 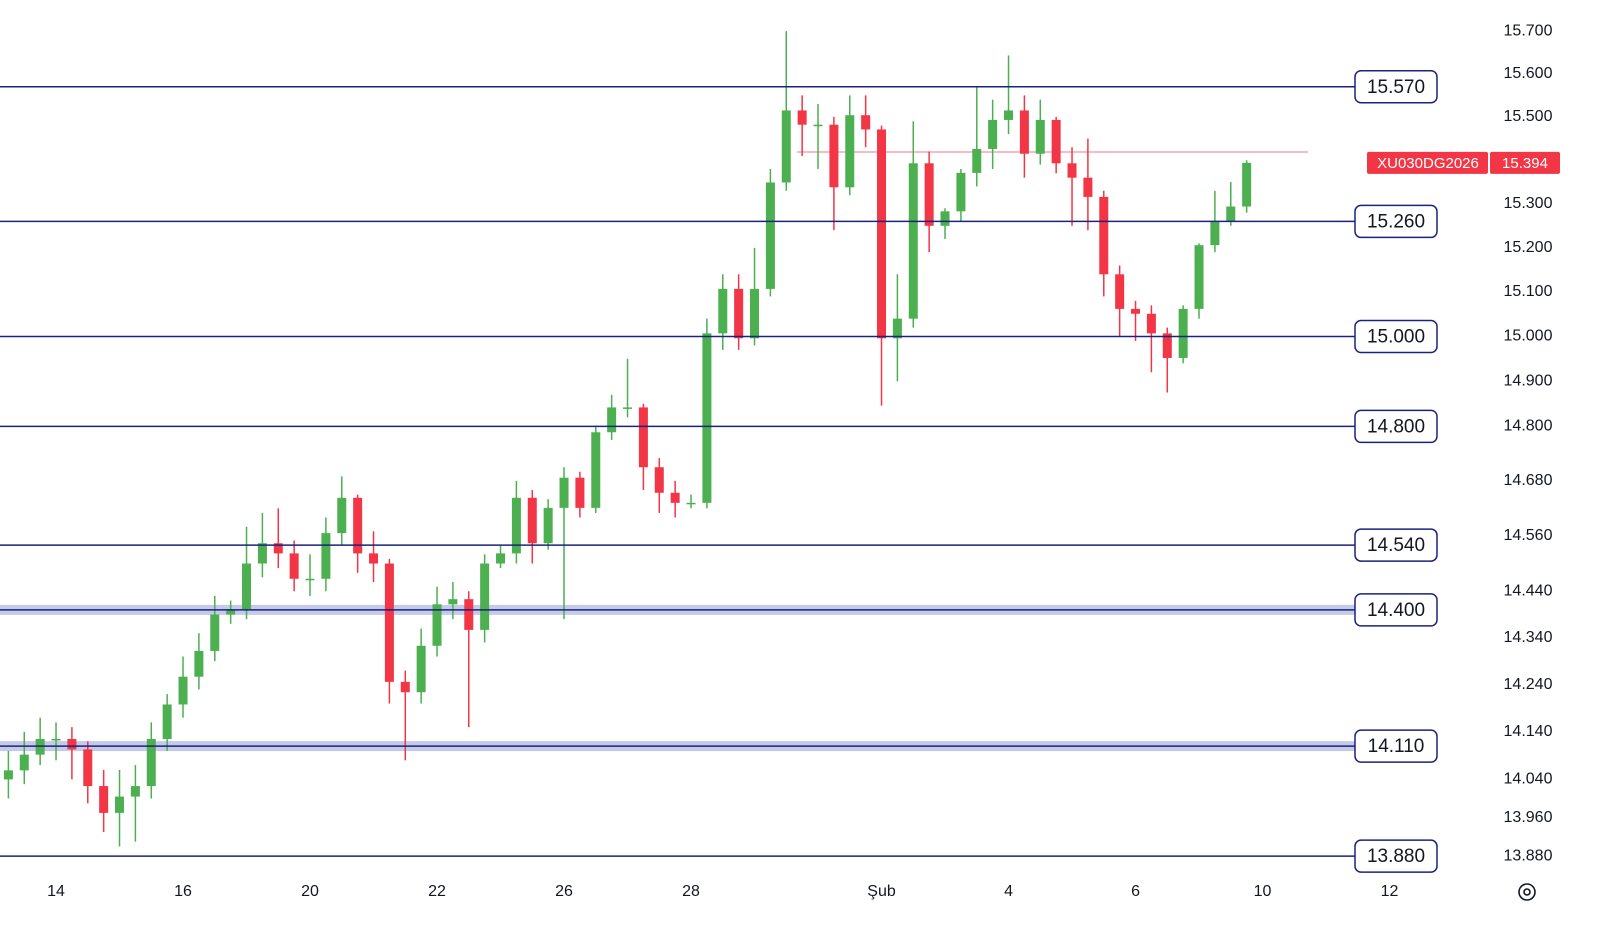 I want to click on level-label: 13.880, so click(x=1396, y=856).